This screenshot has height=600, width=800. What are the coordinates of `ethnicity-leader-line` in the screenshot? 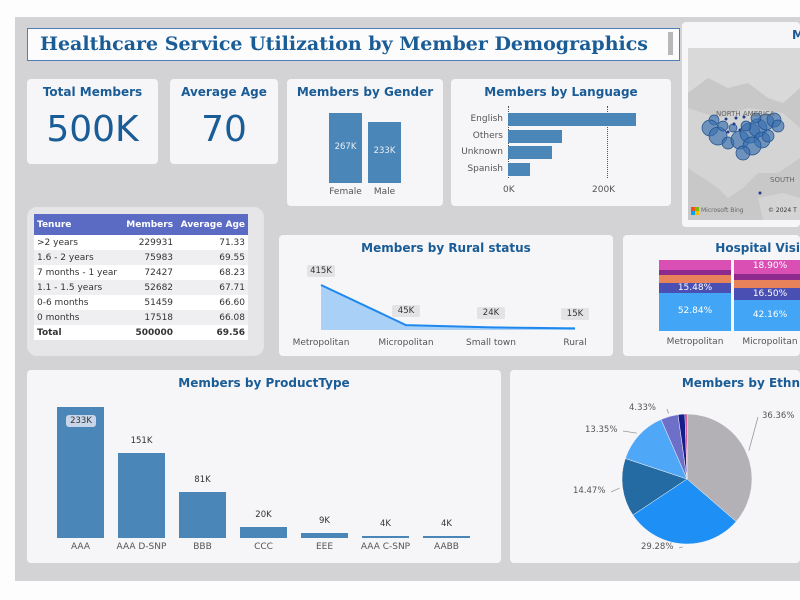 It's located at (667, 411).